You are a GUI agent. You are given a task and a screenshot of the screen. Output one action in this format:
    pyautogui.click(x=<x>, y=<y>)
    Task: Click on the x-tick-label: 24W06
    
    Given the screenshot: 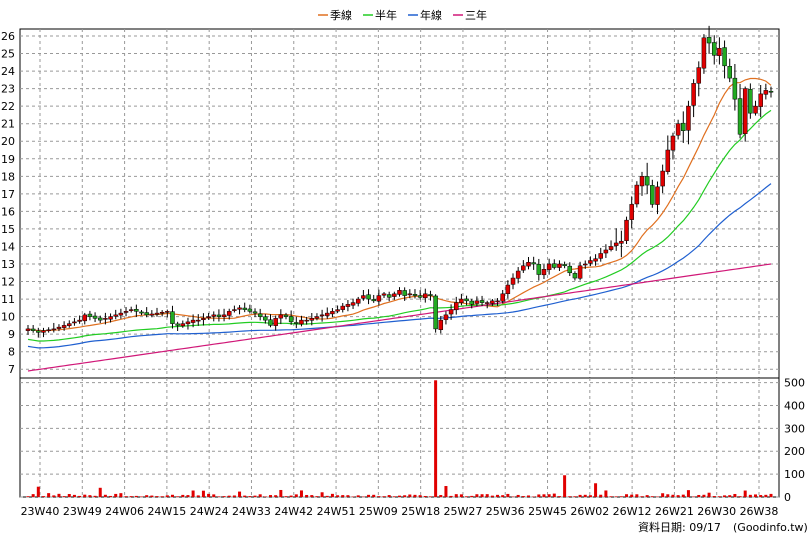 What is the action you would take?
    pyautogui.click(x=124, y=511)
    